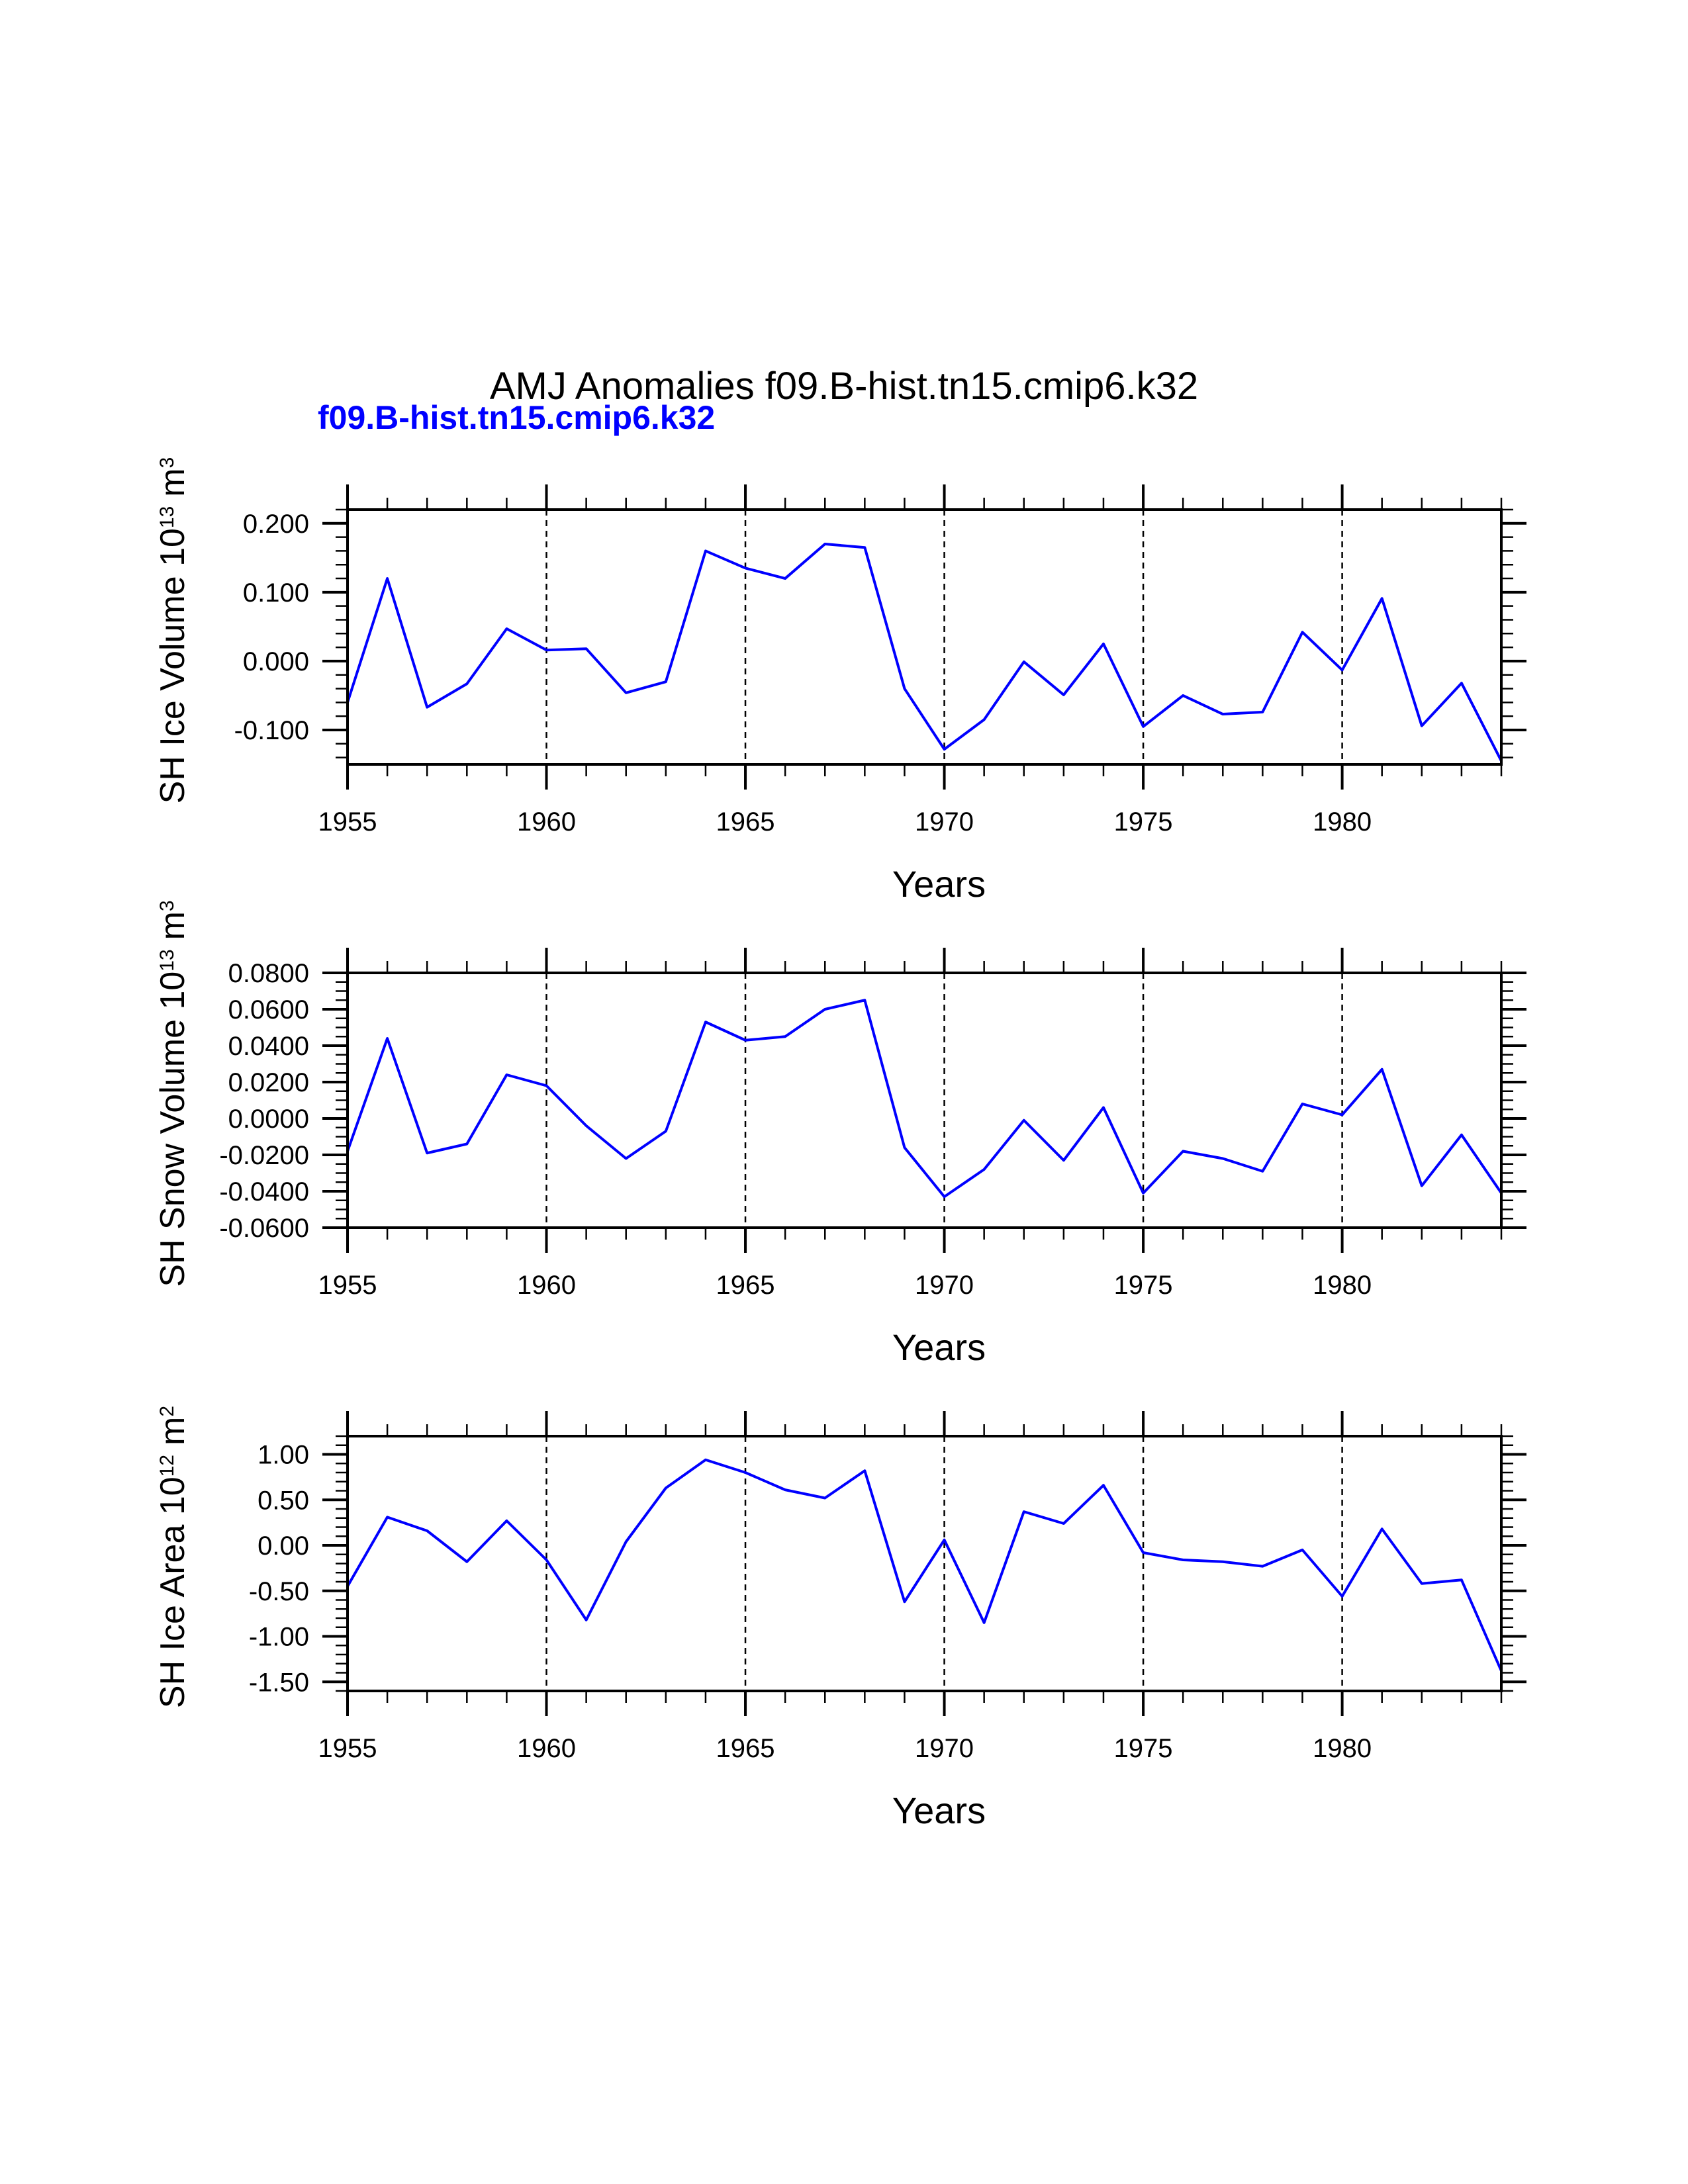  I want to click on y-tick-label: 1.00, so click(283, 1456).